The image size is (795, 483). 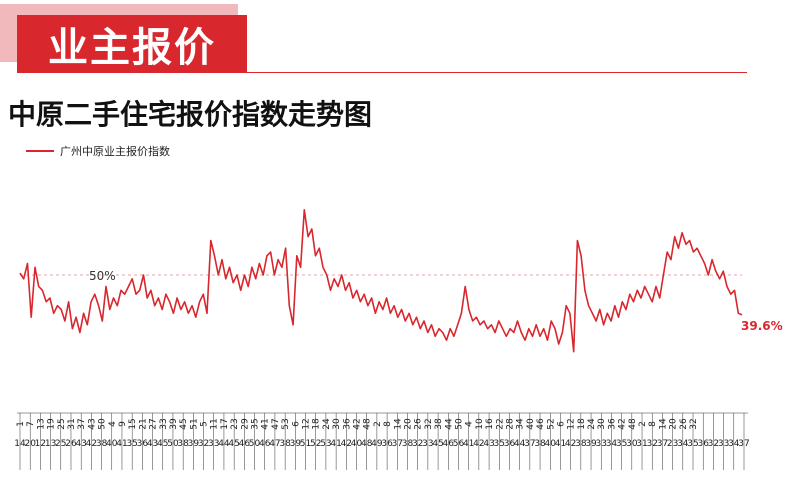 I want to click on x-tick-label: 15, so click(x=133, y=423).